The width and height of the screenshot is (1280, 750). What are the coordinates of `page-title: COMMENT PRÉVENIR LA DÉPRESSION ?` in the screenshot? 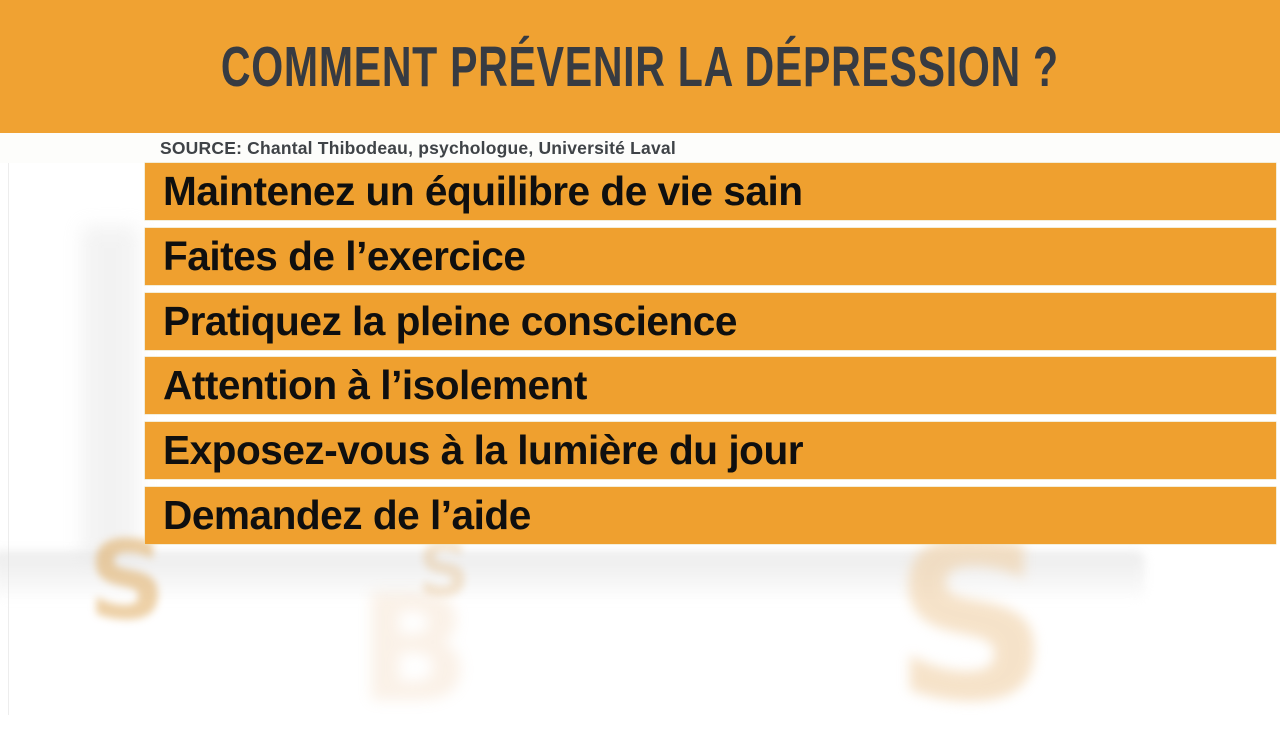 It's located at (640, 66).